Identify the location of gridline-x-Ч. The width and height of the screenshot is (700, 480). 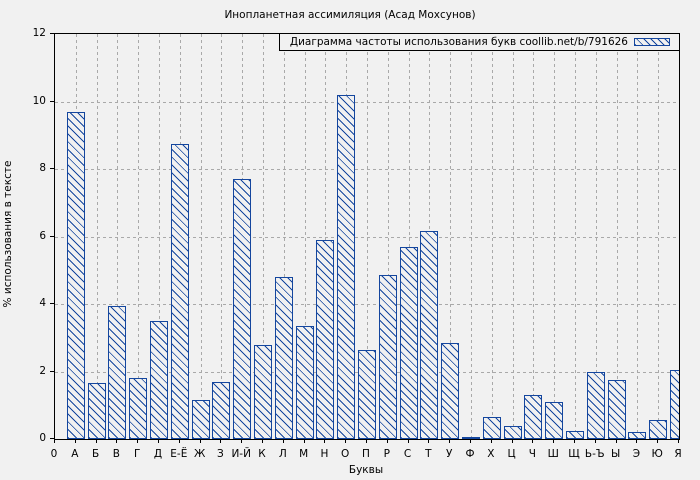
(533, 236).